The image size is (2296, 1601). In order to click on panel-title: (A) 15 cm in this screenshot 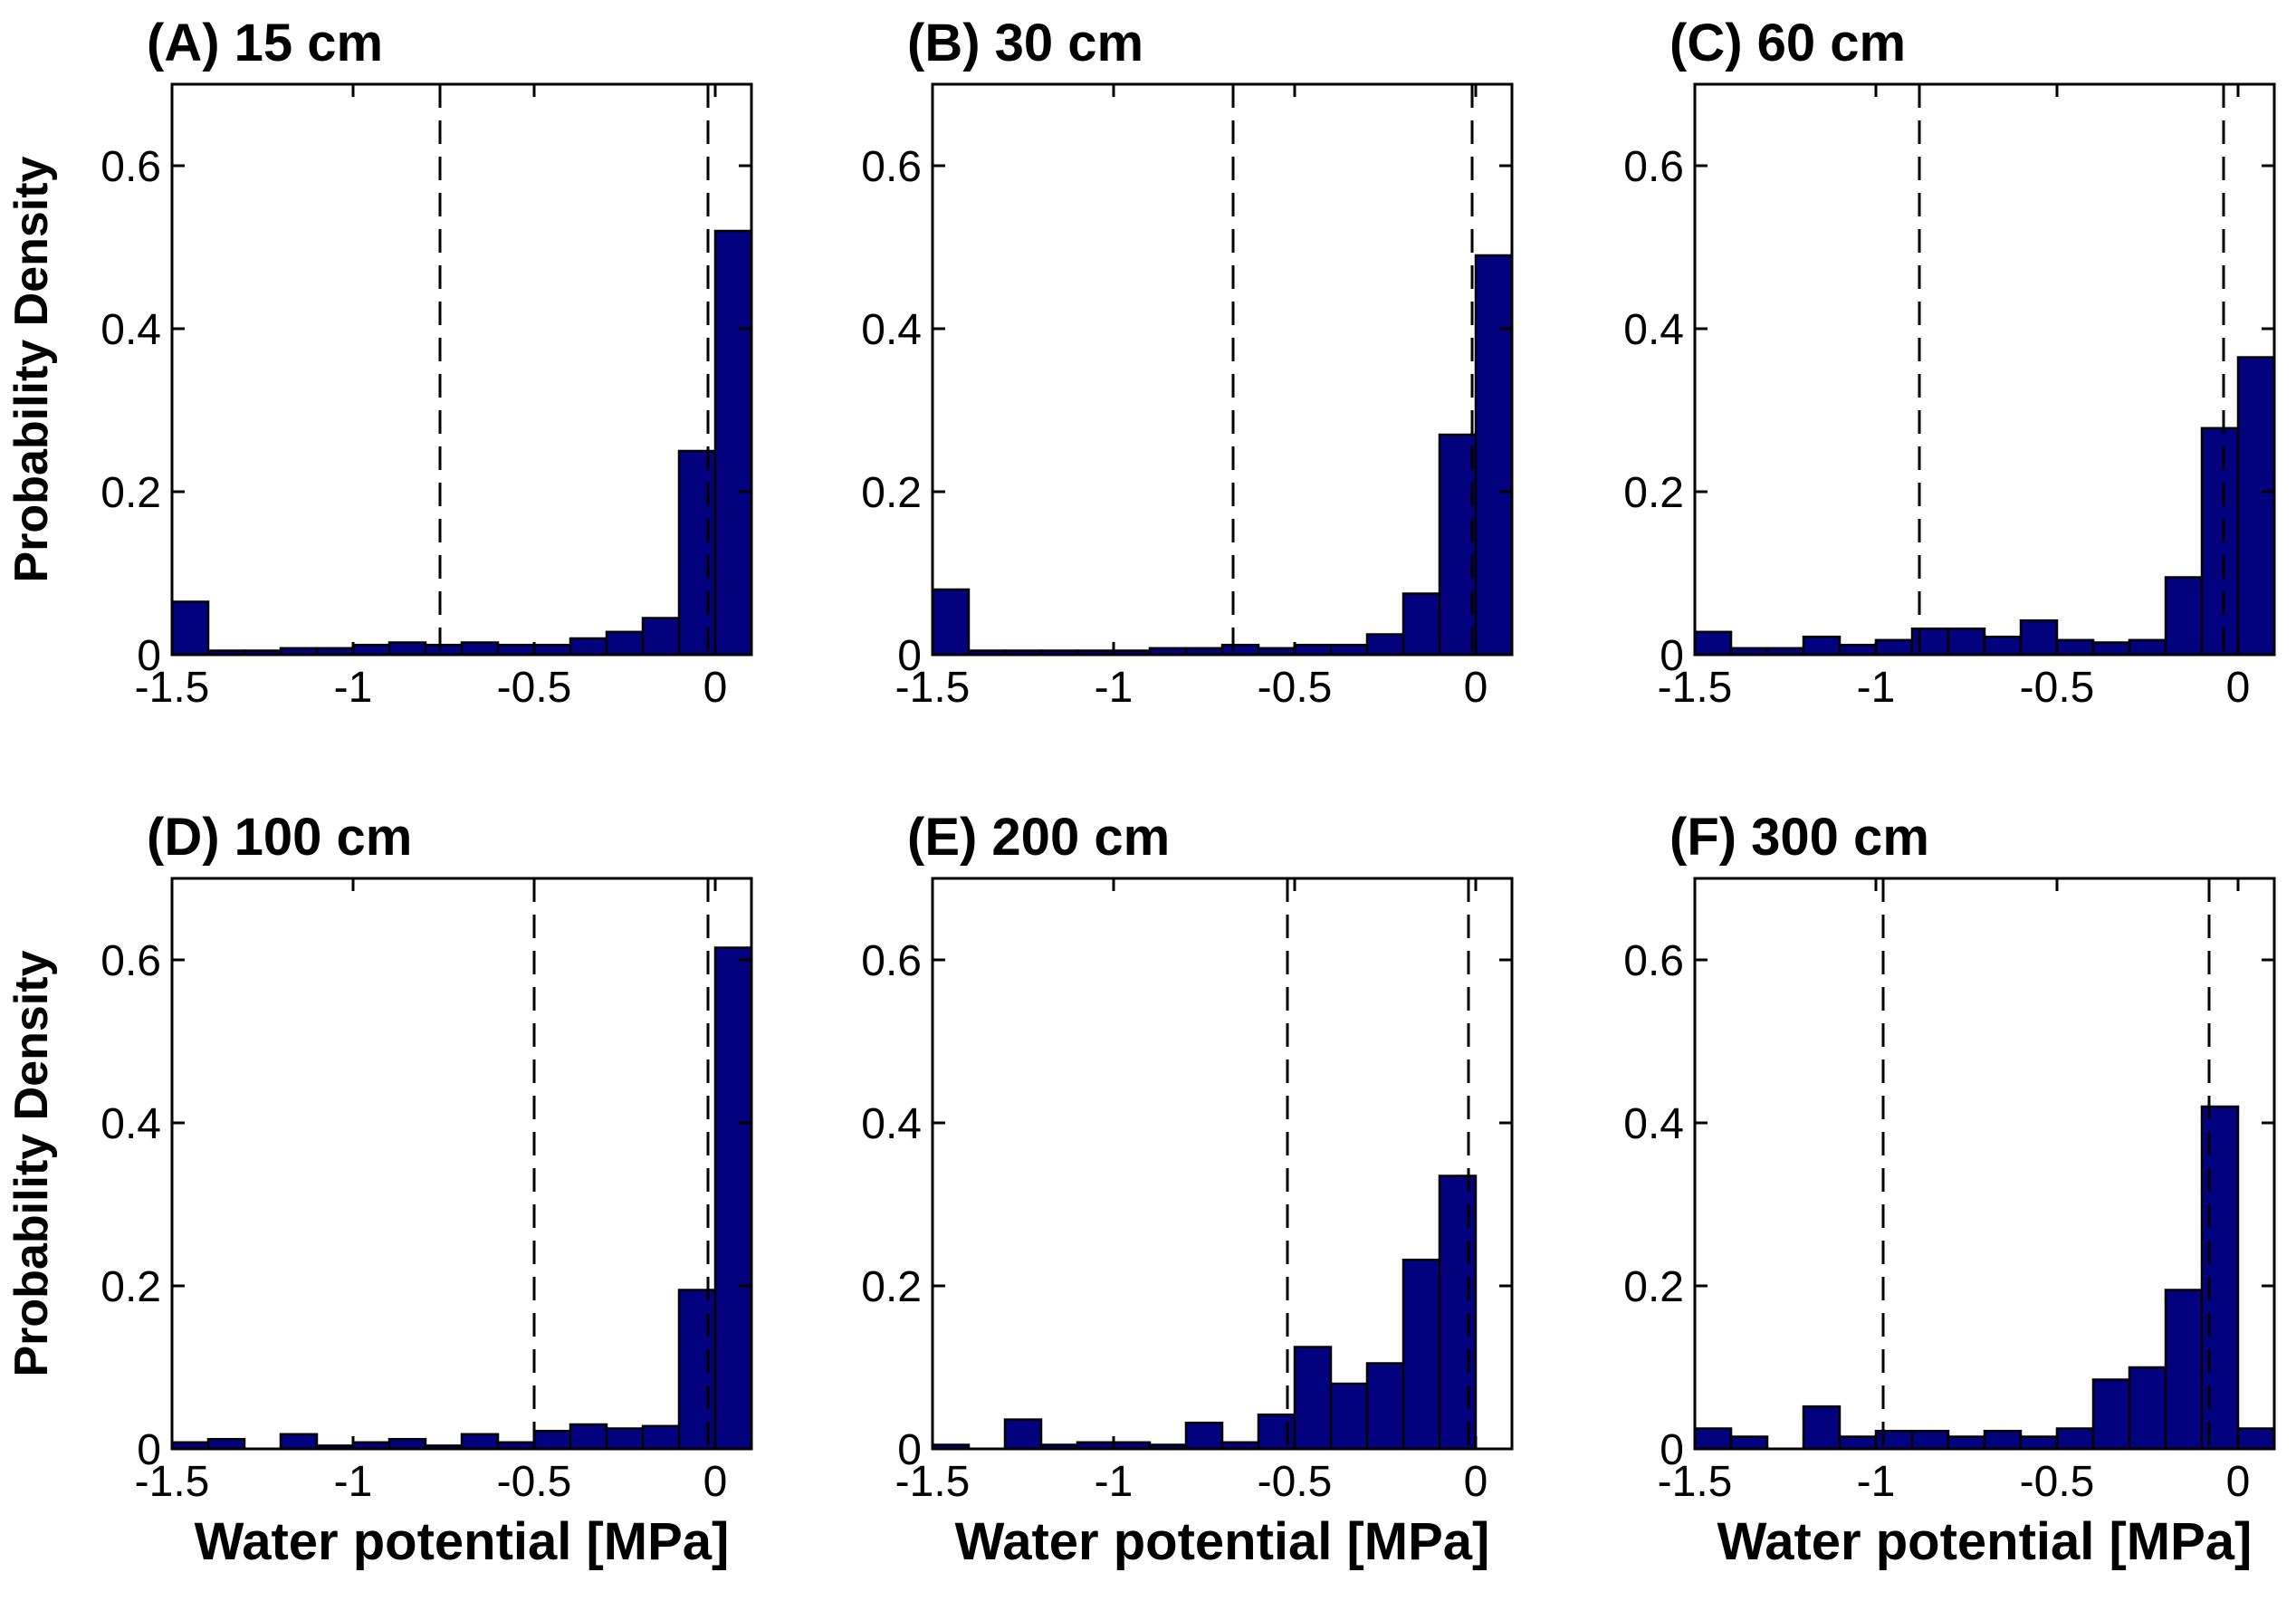, I will do `click(265, 43)`.